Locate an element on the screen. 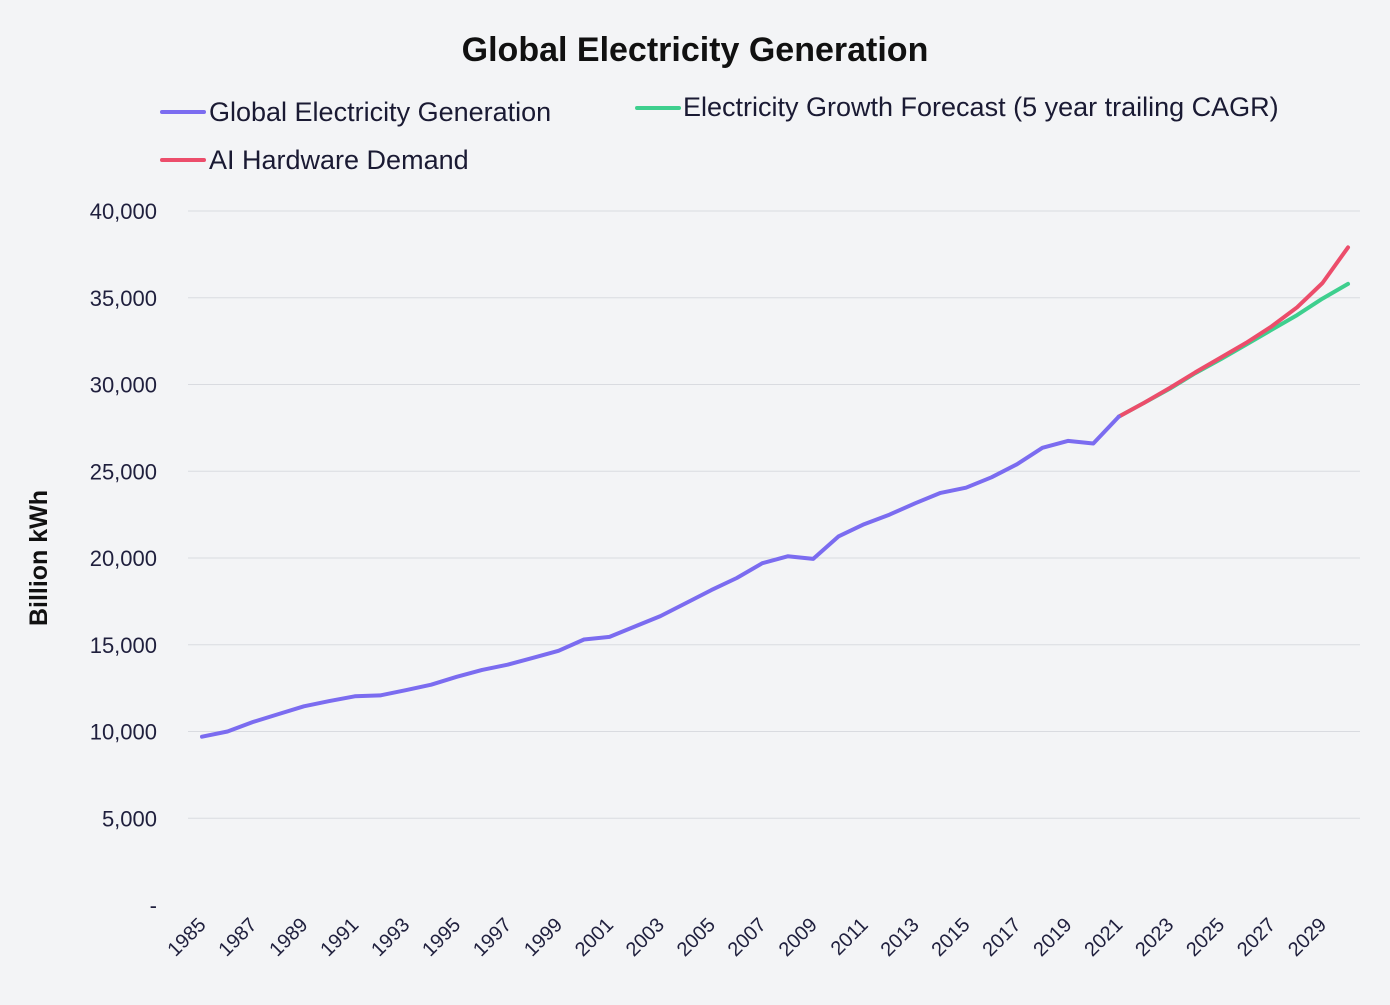 The height and width of the screenshot is (1005, 1390). y-tick-label: 30,000 is located at coordinates (123, 385).